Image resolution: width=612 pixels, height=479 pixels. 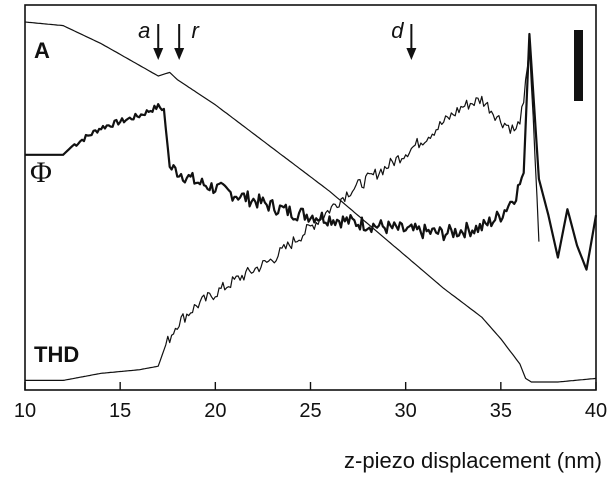 I want to click on x-axis-ticks, so click(x=310, y=386).